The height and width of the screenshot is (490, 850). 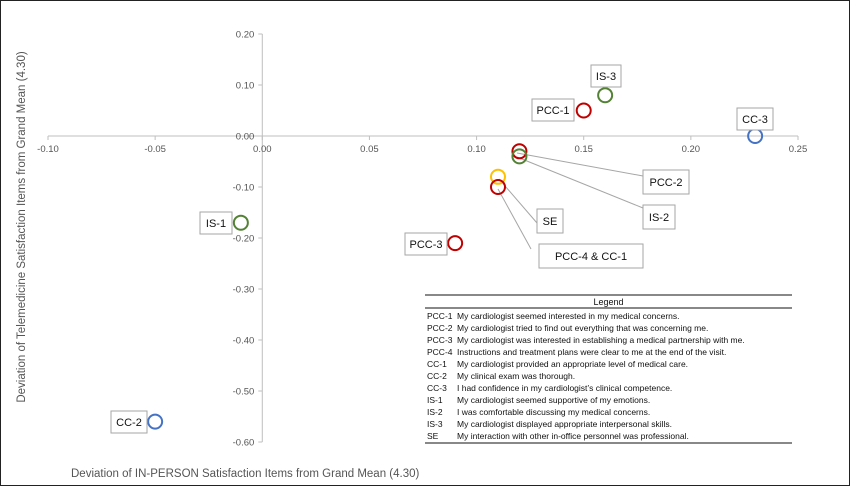 What do you see at coordinates (435, 424) in the screenshot?
I see `legend-code: IS-3` at bounding box center [435, 424].